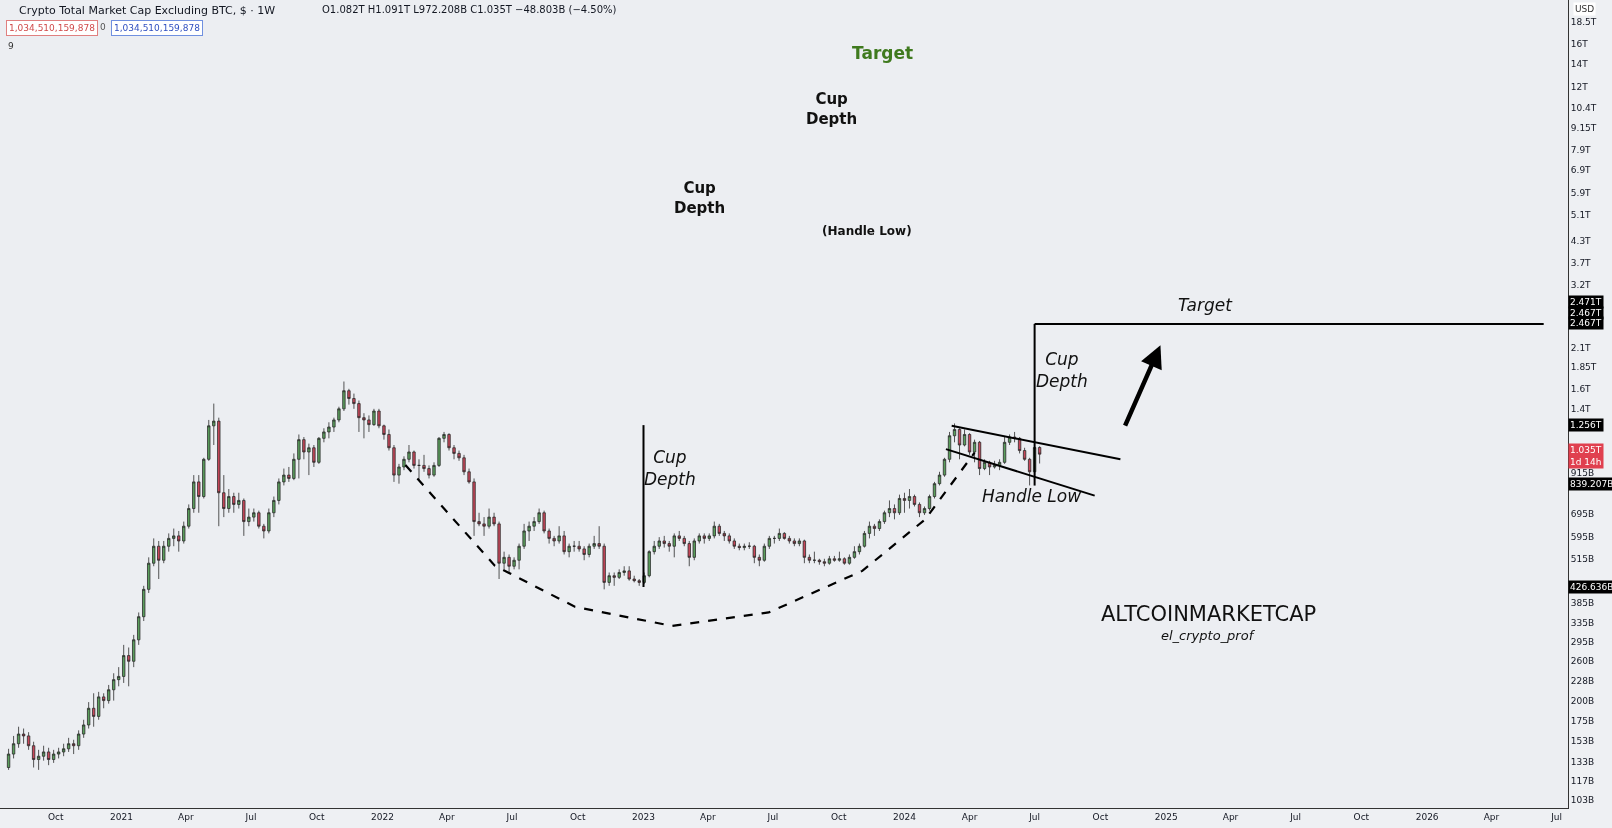  Describe the element at coordinates (867, 231) in the screenshot. I see `annotation: (Handle Low)` at that location.